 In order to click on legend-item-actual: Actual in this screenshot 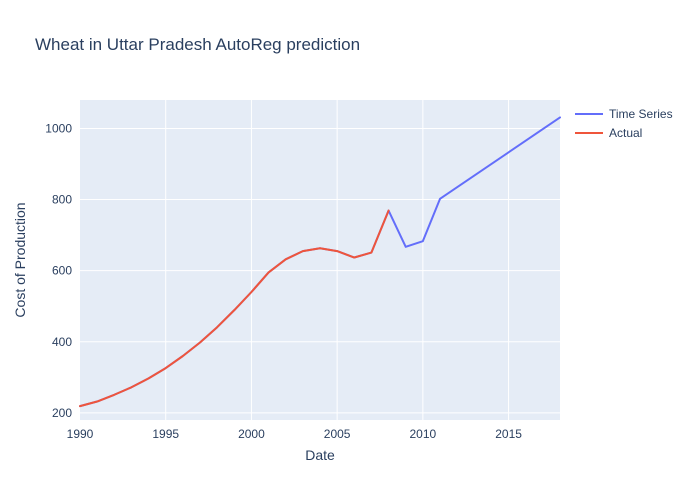, I will do `click(608, 133)`.